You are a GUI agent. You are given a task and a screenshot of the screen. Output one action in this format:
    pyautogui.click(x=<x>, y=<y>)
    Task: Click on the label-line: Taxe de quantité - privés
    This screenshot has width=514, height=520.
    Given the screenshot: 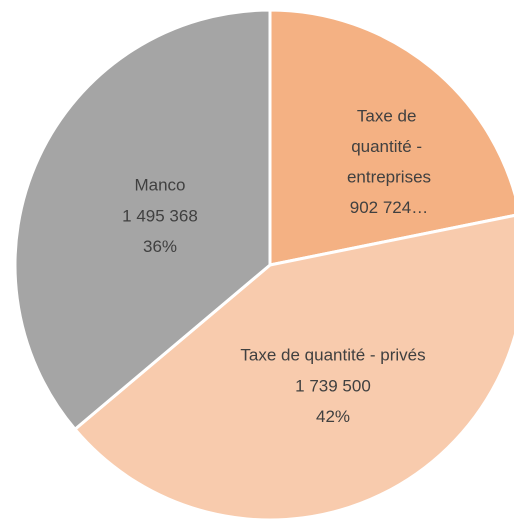 What is the action you would take?
    pyautogui.click(x=332, y=355)
    